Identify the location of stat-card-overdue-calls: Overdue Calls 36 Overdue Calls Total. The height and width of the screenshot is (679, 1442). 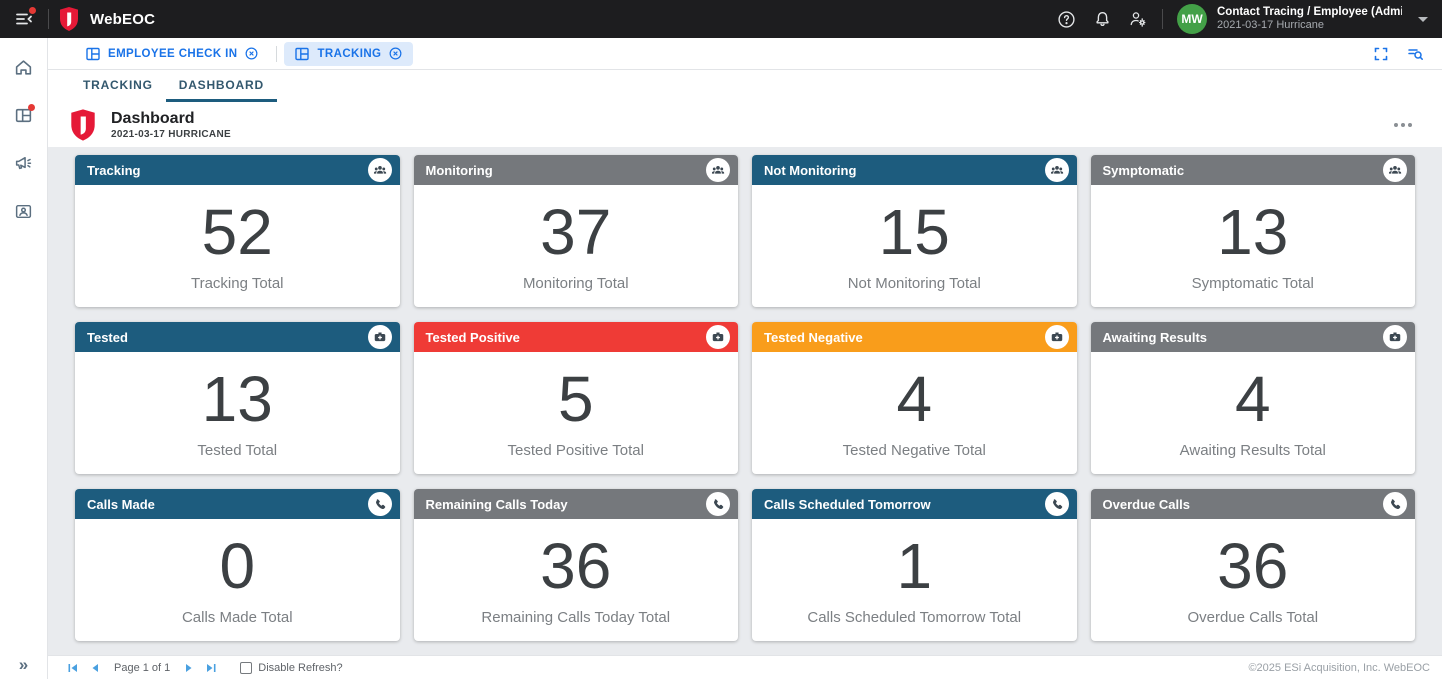
(1252, 565).